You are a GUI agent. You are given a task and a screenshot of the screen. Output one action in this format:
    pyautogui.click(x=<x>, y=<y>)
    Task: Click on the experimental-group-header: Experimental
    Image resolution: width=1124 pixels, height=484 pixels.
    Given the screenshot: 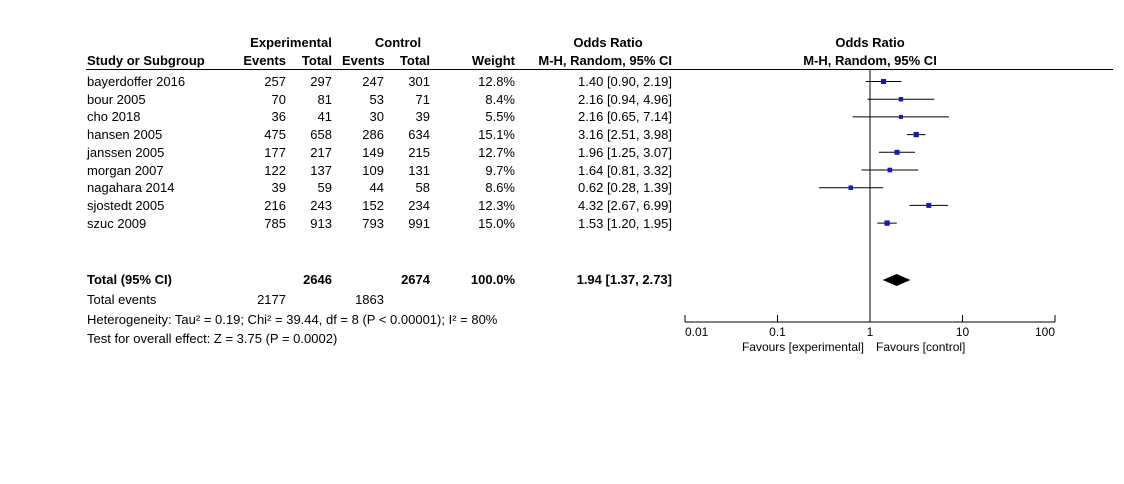 What is the action you would take?
    pyautogui.click(x=291, y=42)
    